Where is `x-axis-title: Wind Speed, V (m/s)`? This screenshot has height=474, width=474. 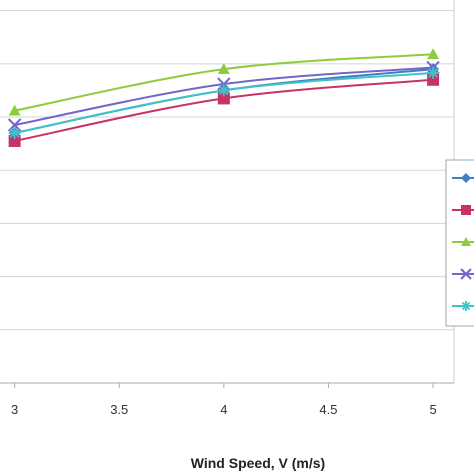 x-axis-title: Wind Speed, V (m/s) is located at coordinates (258, 463).